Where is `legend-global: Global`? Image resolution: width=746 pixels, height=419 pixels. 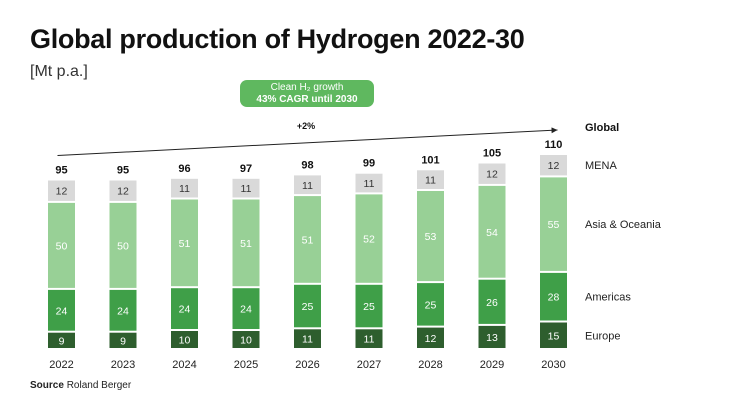
legend-global: Global is located at coordinates (602, 128).